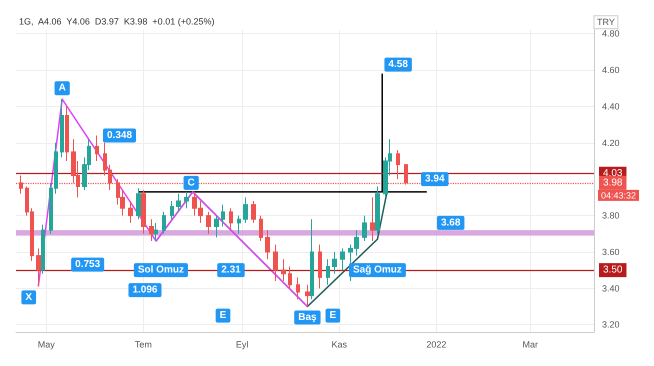  What do you see at coordinates (611, 143) in the screenshot?
I see `y-tick-label: 4.20` at bounding box center [611, 143].